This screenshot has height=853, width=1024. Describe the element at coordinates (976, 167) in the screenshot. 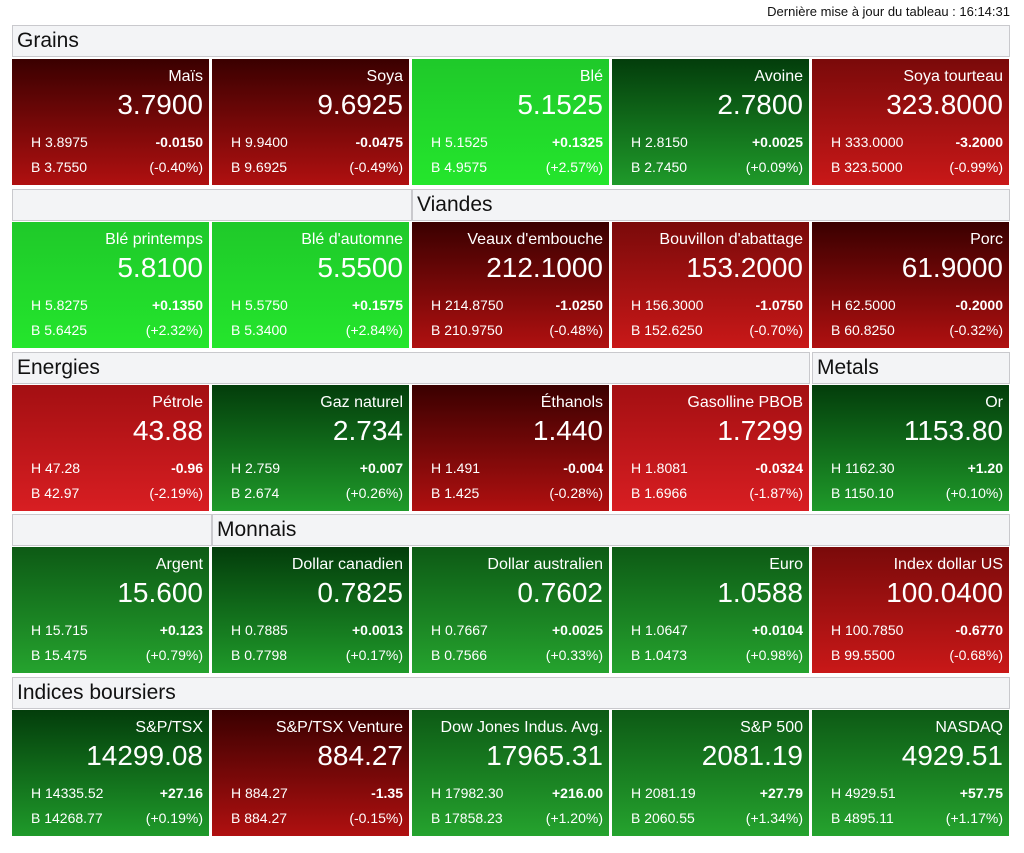

I see `quote-change-percent: (-0.99%)` at that location.